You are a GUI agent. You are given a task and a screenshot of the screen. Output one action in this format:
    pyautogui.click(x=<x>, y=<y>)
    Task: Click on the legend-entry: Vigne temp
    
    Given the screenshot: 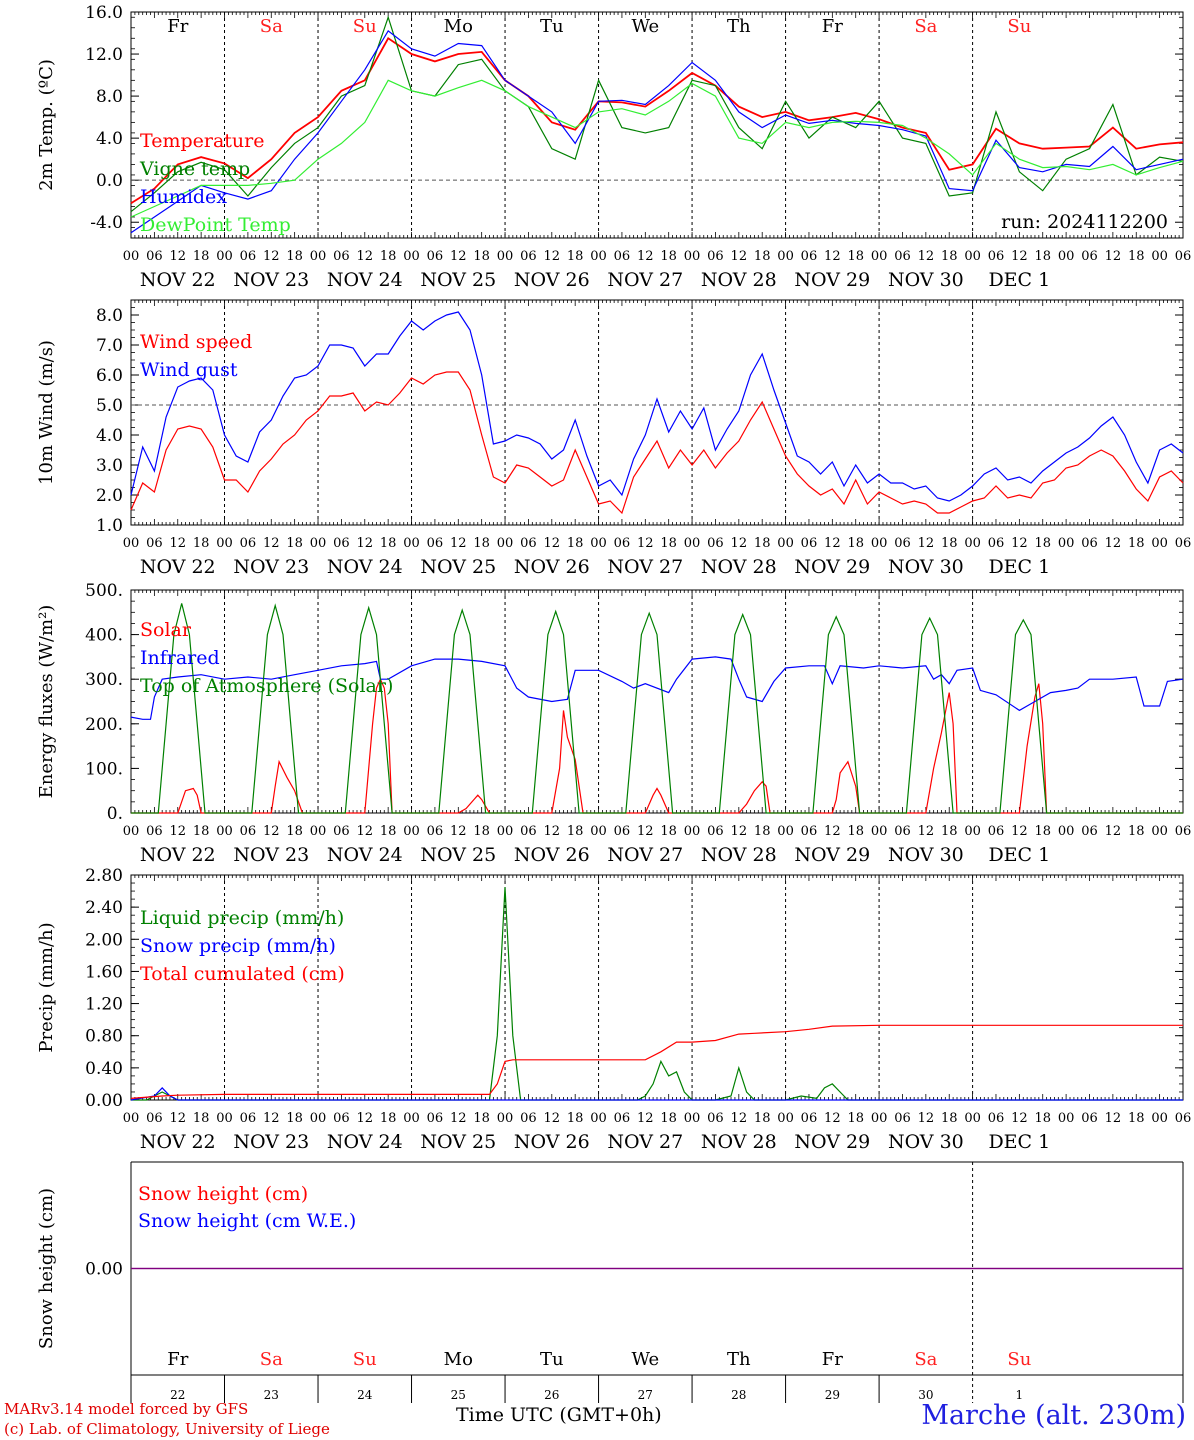 What is the action you would take?
    pyautogui.click(x=194, y=169)
    